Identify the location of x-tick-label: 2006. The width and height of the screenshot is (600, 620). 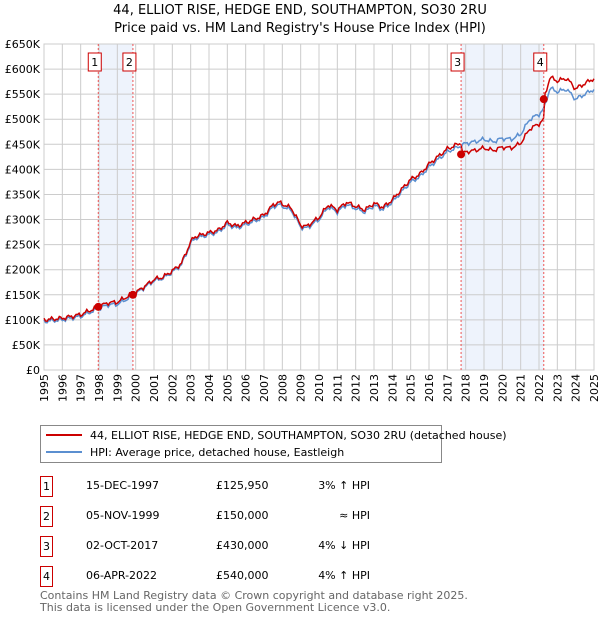
(246, 388).